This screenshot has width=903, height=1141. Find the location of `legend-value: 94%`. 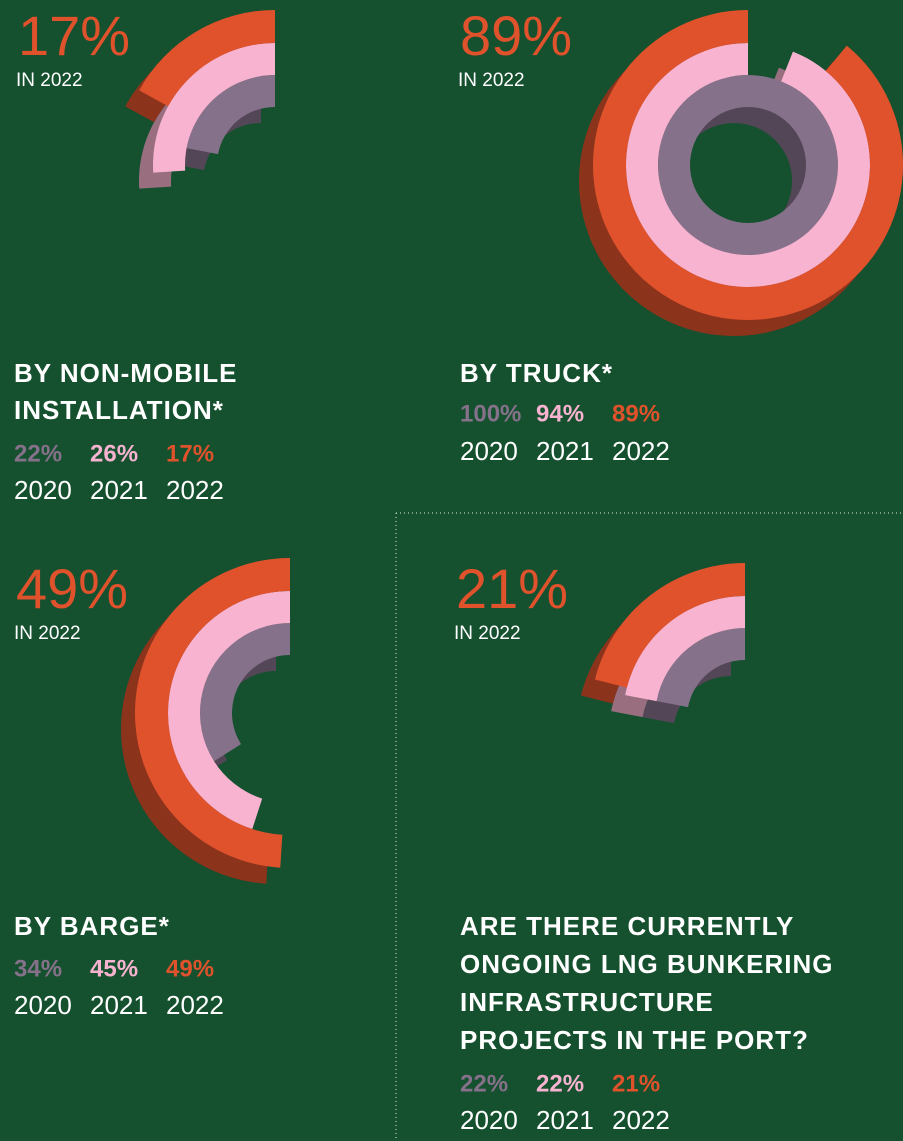

legend-value: 94% is located at coordinates (560, 413).